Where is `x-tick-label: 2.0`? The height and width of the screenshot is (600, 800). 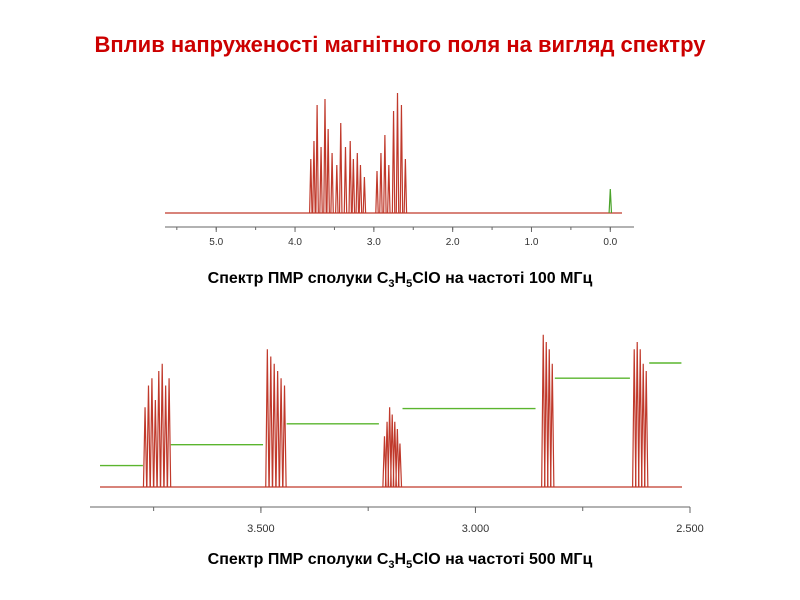 x-tick-label: 2.0 is located at coordinates (453, 242).